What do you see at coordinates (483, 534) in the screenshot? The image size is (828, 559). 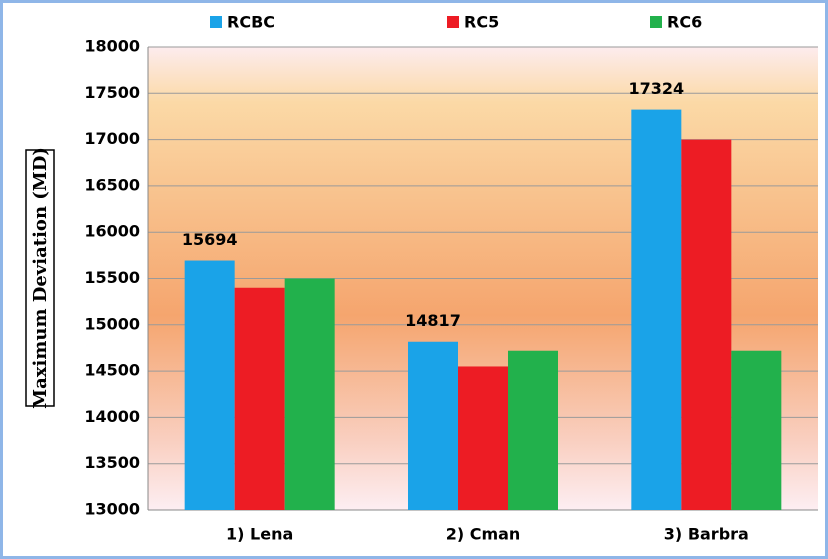 I see `x-tick-label: 2) Cman` at bounding box center [483, 534].